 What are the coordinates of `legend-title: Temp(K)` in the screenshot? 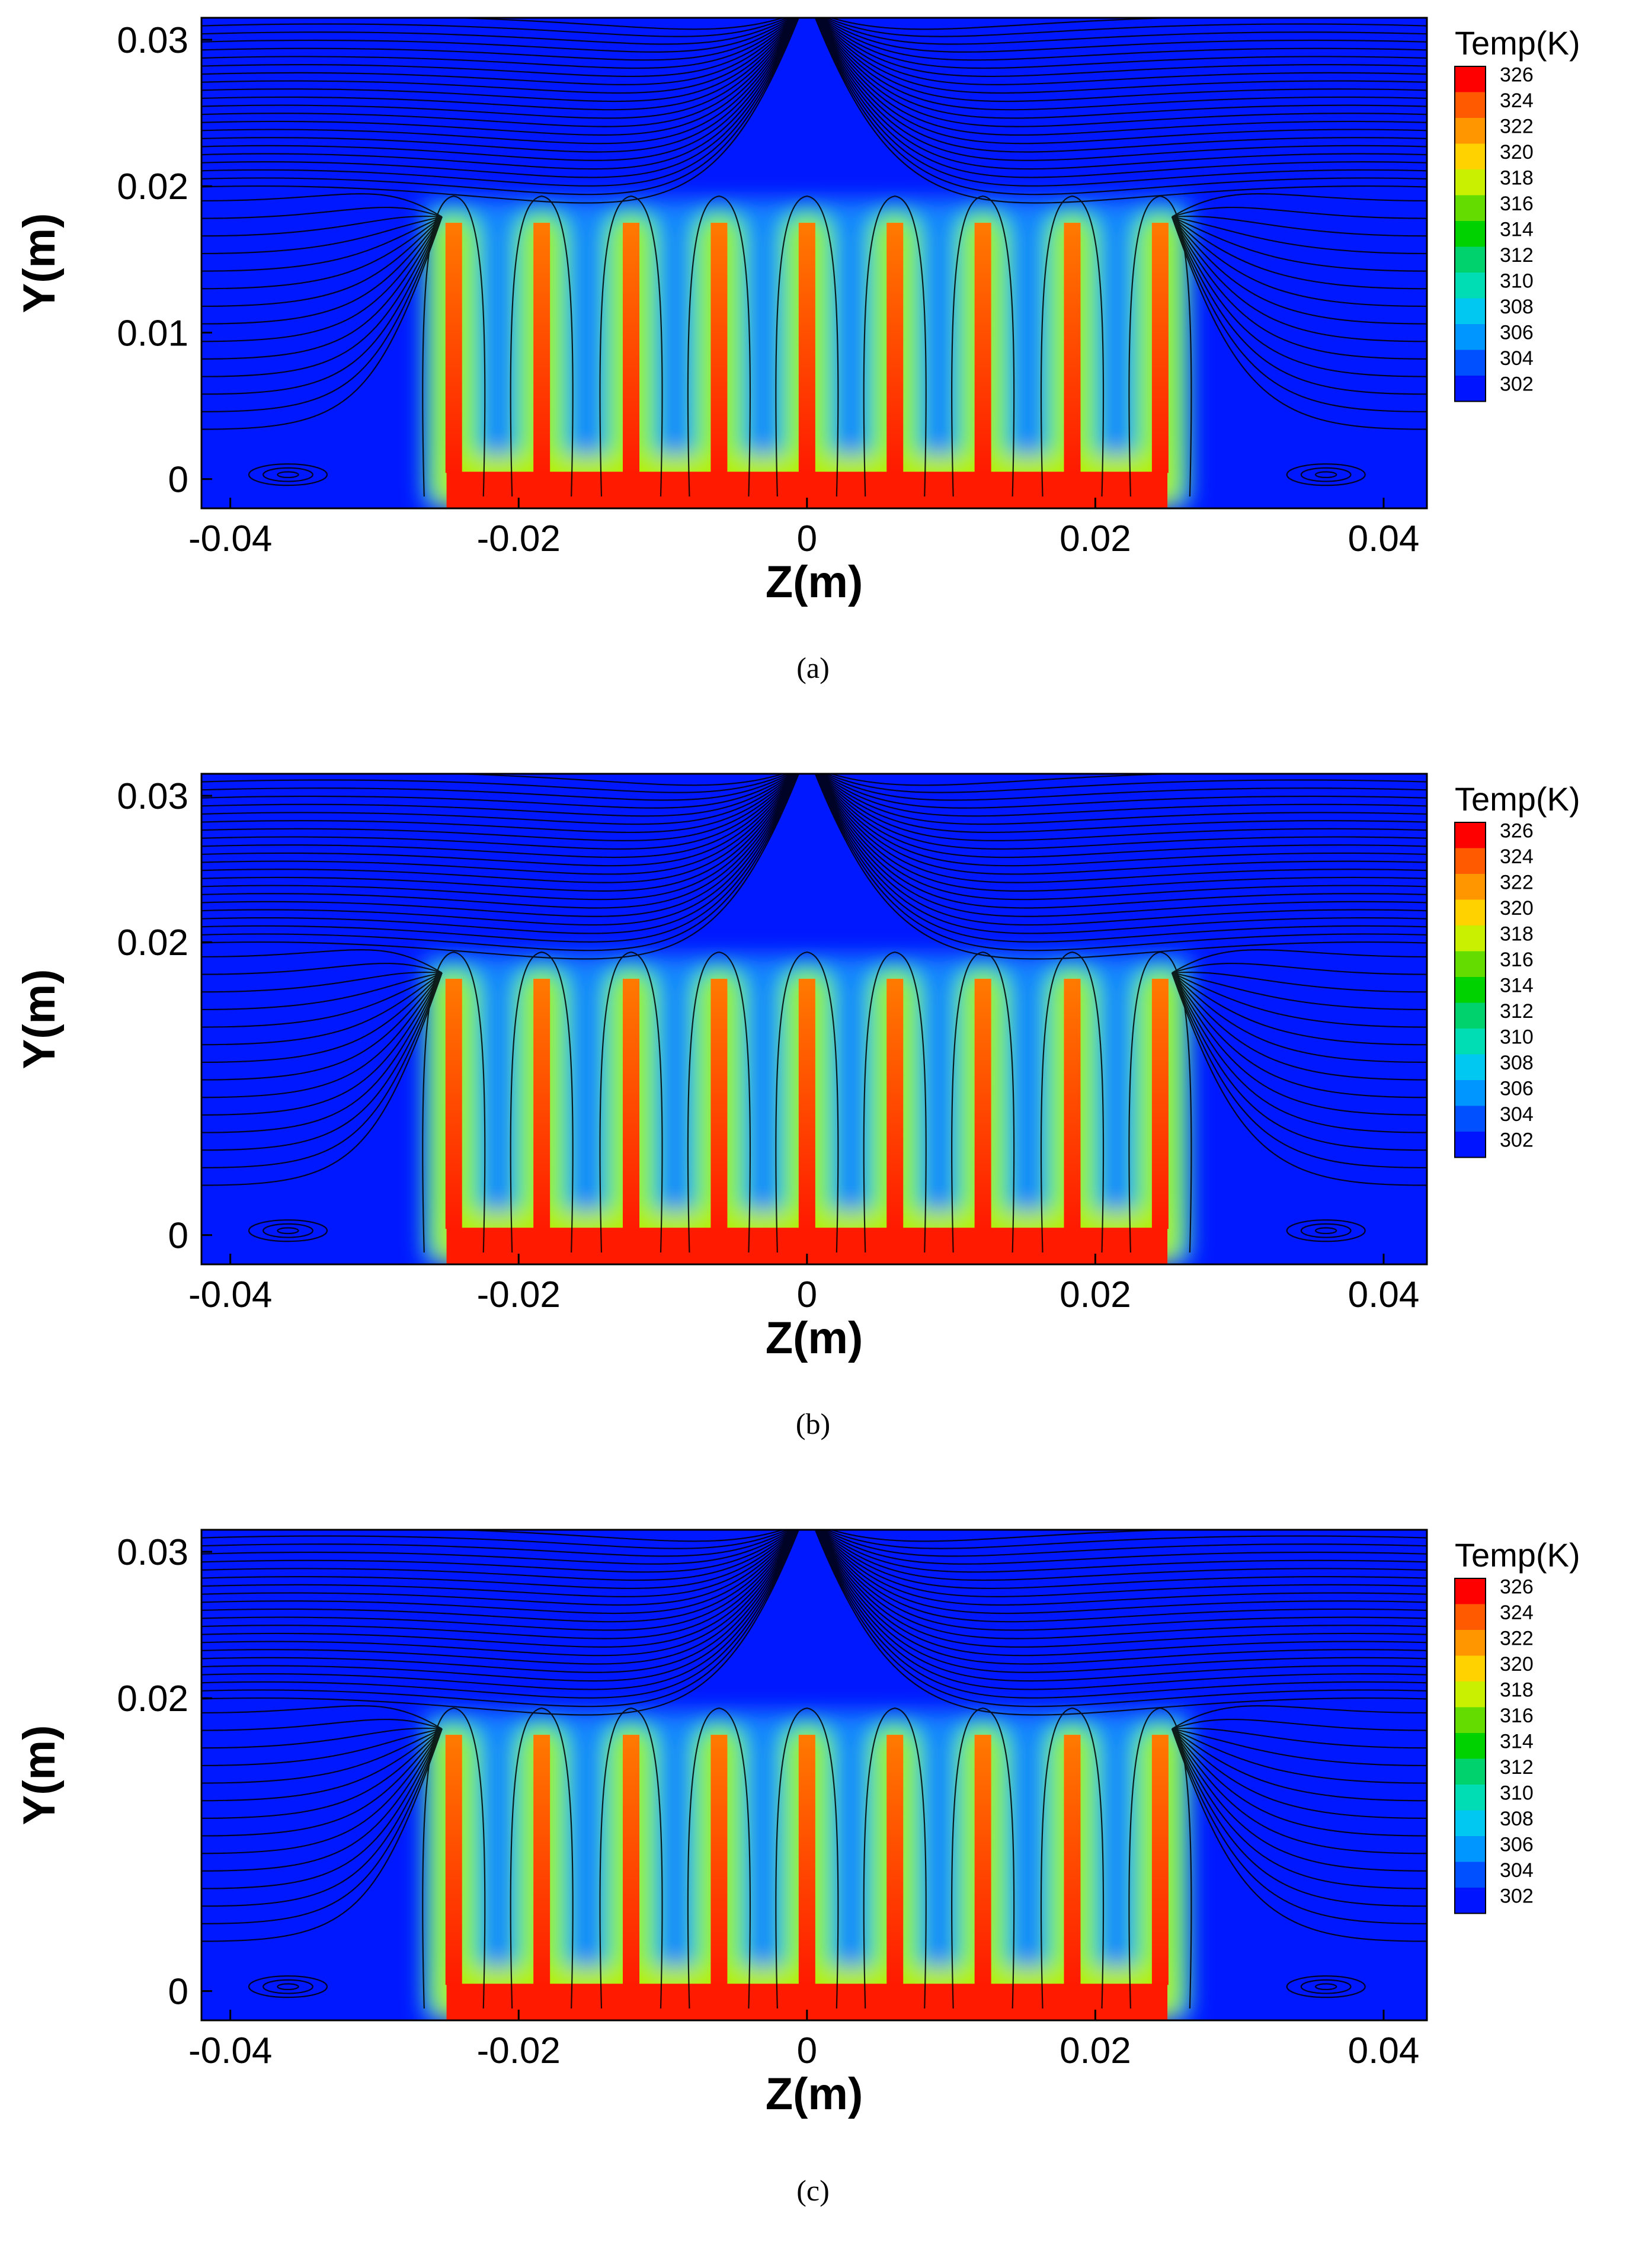 It's located at (1517, 1555).